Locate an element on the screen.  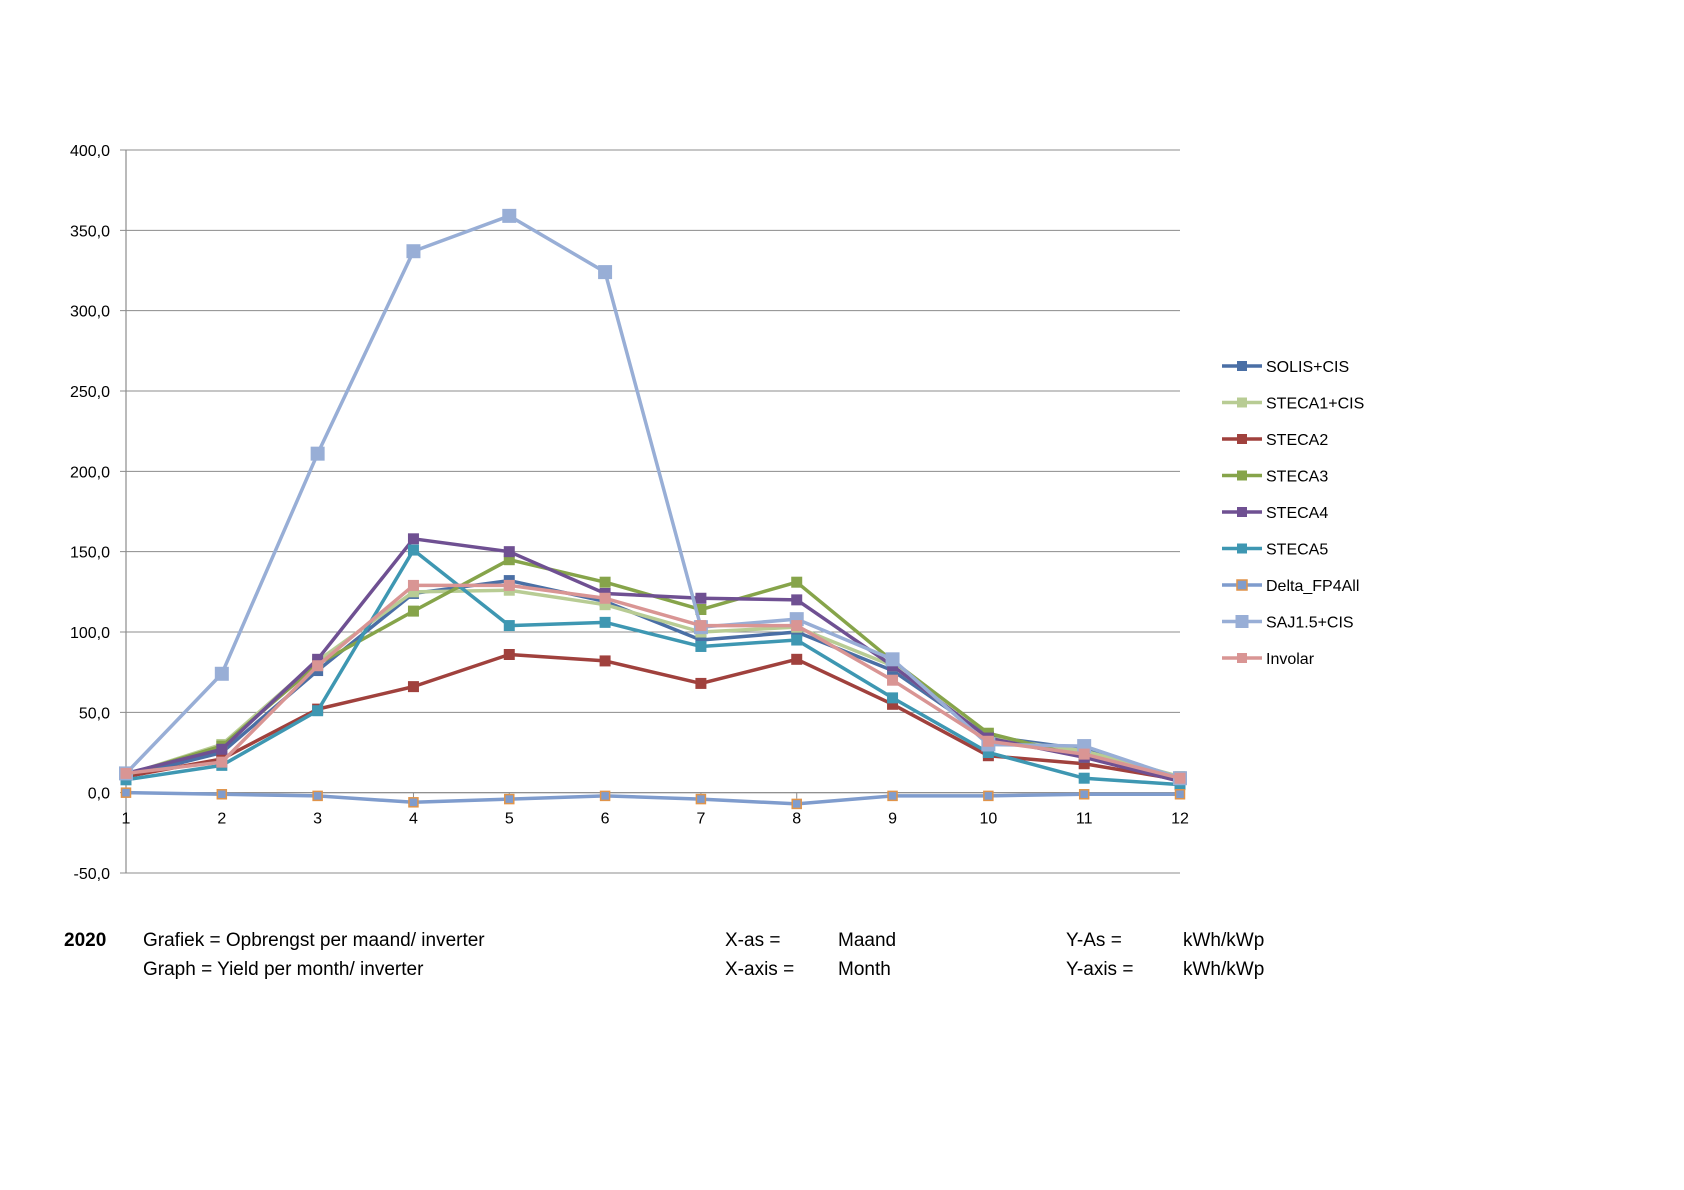
legend-entry: STECA4 is located at coordinates (1275, 513).